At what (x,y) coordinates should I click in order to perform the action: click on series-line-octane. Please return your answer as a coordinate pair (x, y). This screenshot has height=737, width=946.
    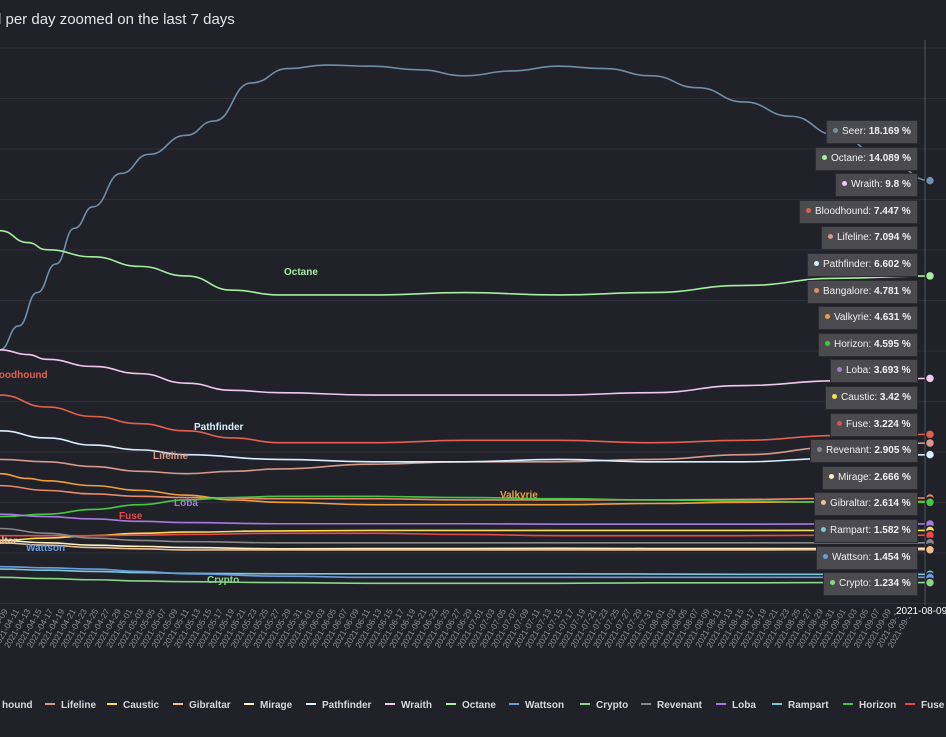
    Looking at the image, I should click on (465, 262).